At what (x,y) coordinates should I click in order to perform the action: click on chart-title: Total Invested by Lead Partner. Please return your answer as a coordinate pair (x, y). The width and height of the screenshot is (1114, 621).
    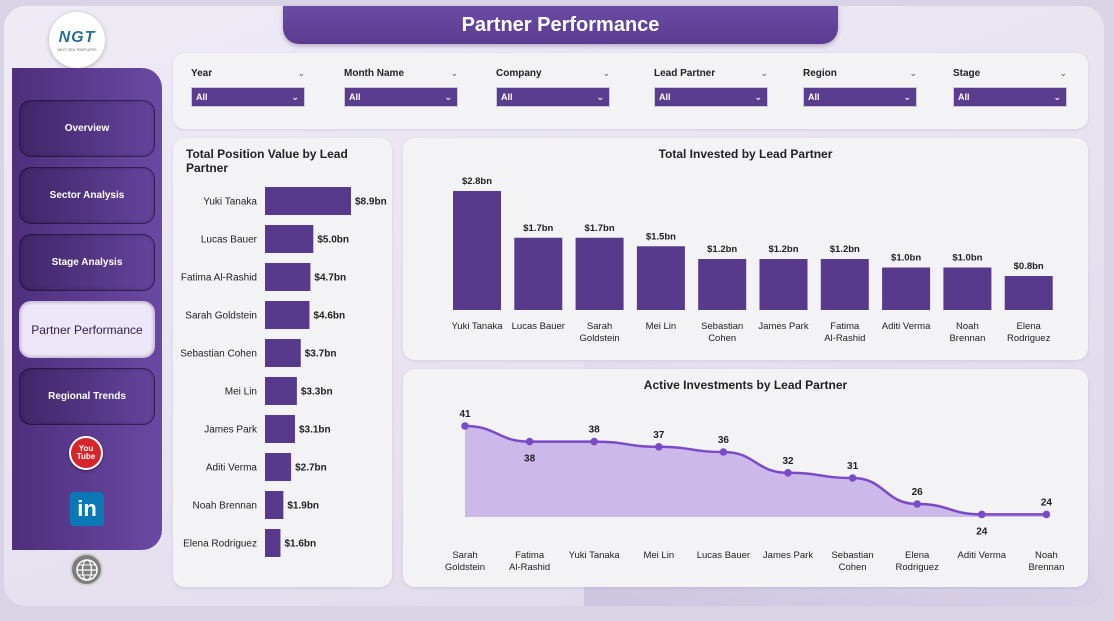
    Looking at the image, I should click on (745, 154).